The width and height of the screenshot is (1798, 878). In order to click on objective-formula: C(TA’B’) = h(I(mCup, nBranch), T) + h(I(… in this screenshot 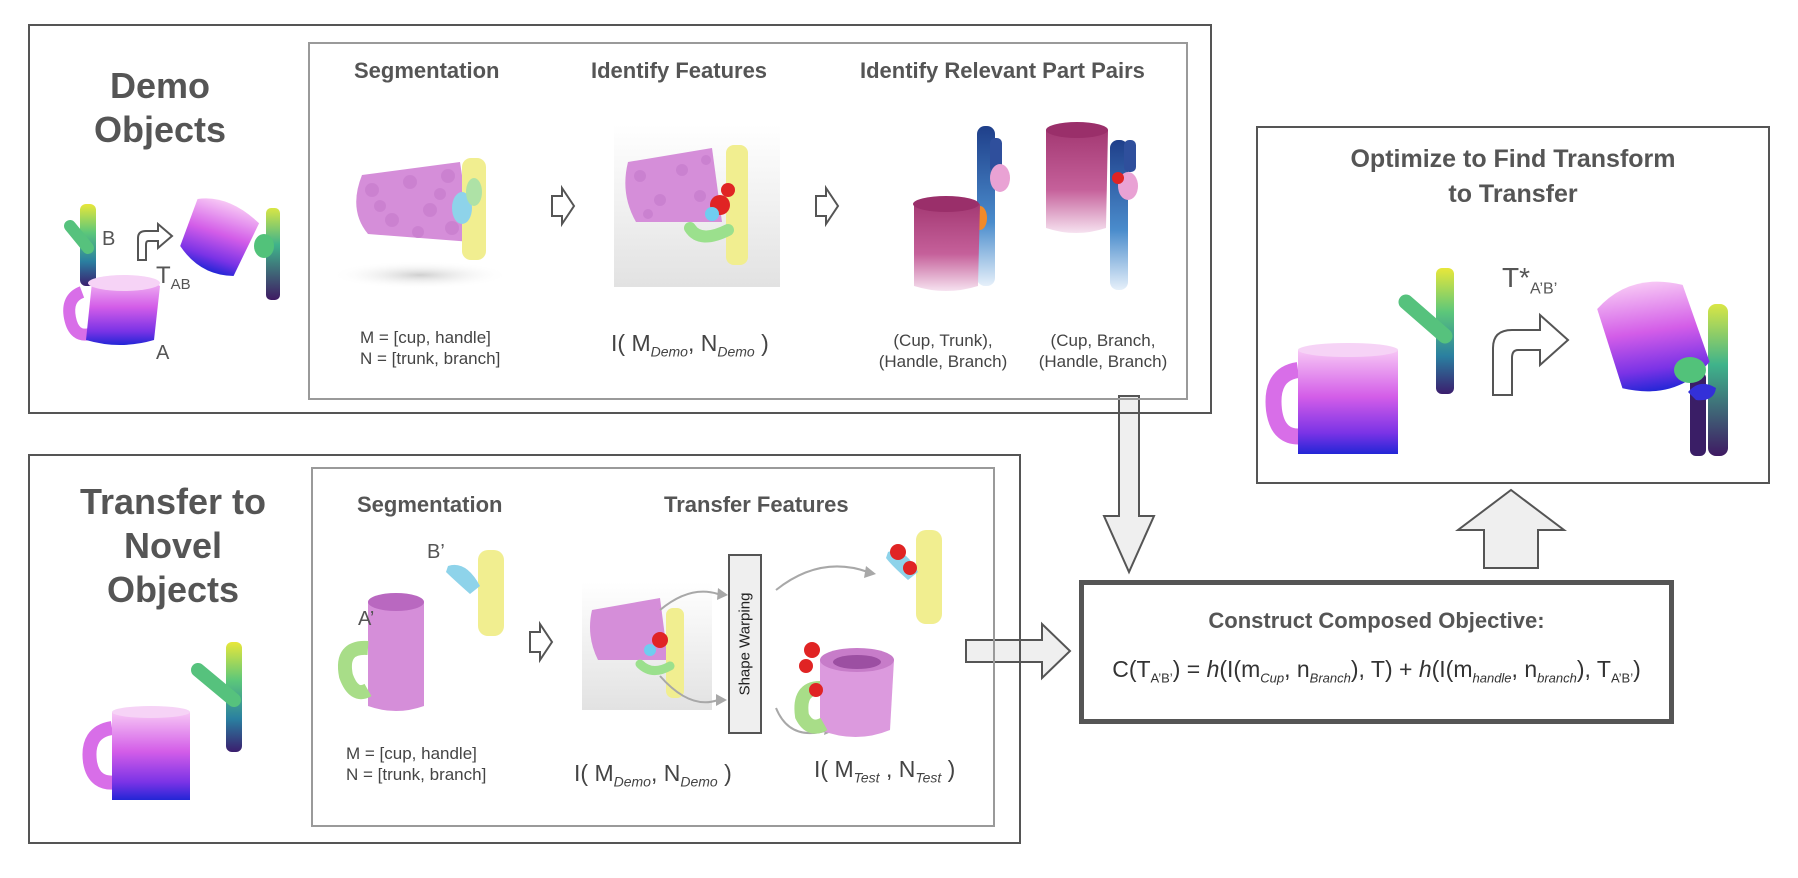, I will do `click(1376, 671)`.